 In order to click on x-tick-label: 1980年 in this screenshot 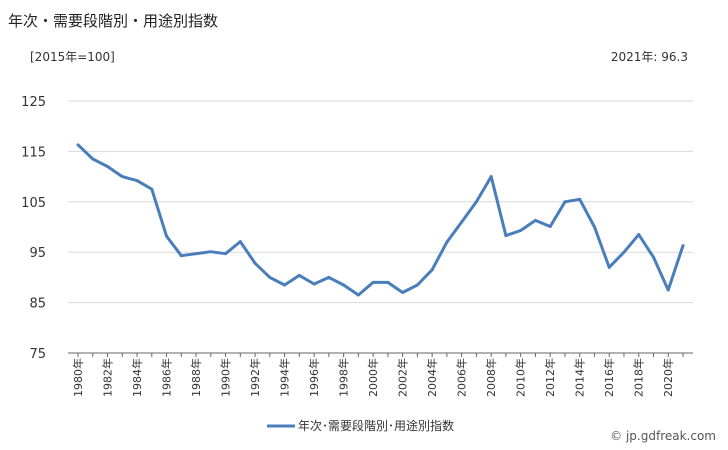, I will do `click(78, 377)`.